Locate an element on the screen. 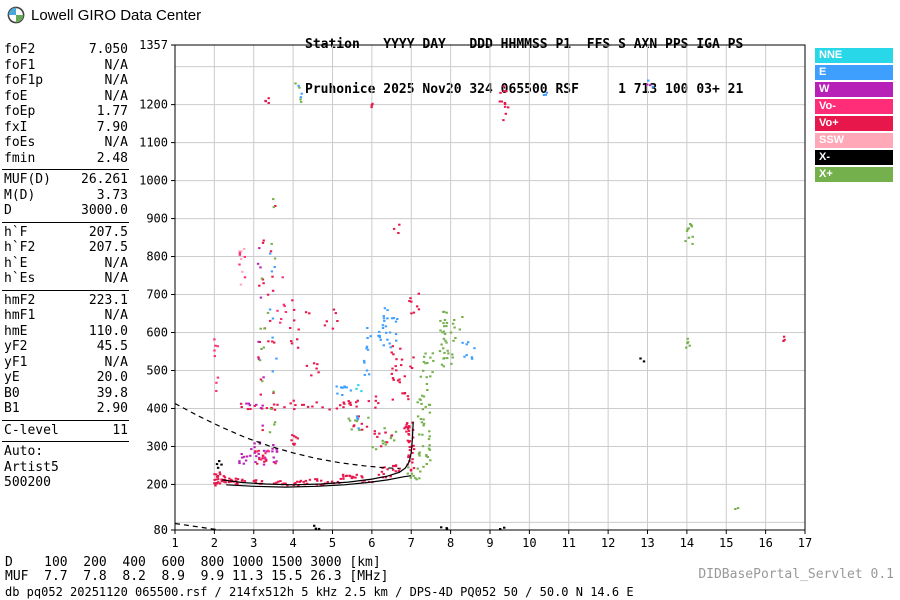  x-tick-label: 11 is located at coordinates (569, 543).